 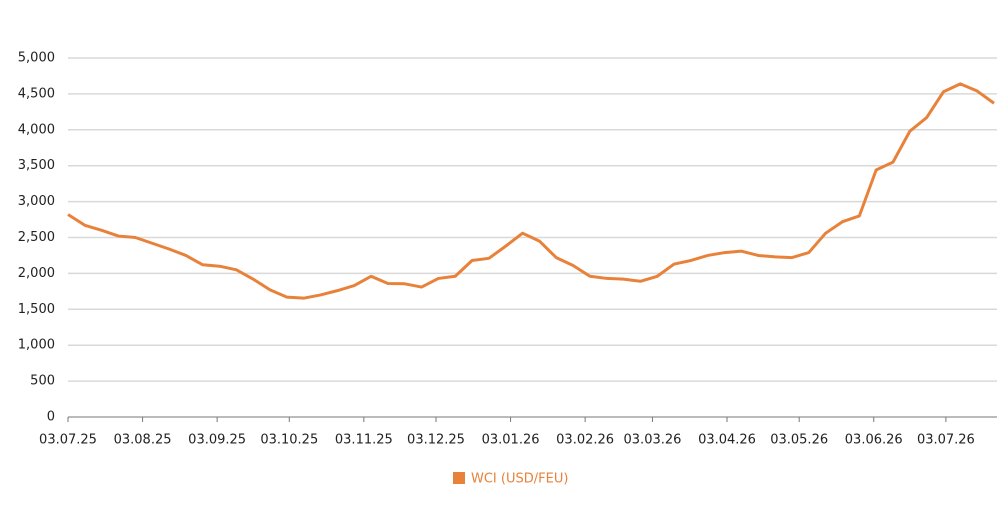 I want to click on x-tick-label: 03.11.25, so click(x=364, y=440).